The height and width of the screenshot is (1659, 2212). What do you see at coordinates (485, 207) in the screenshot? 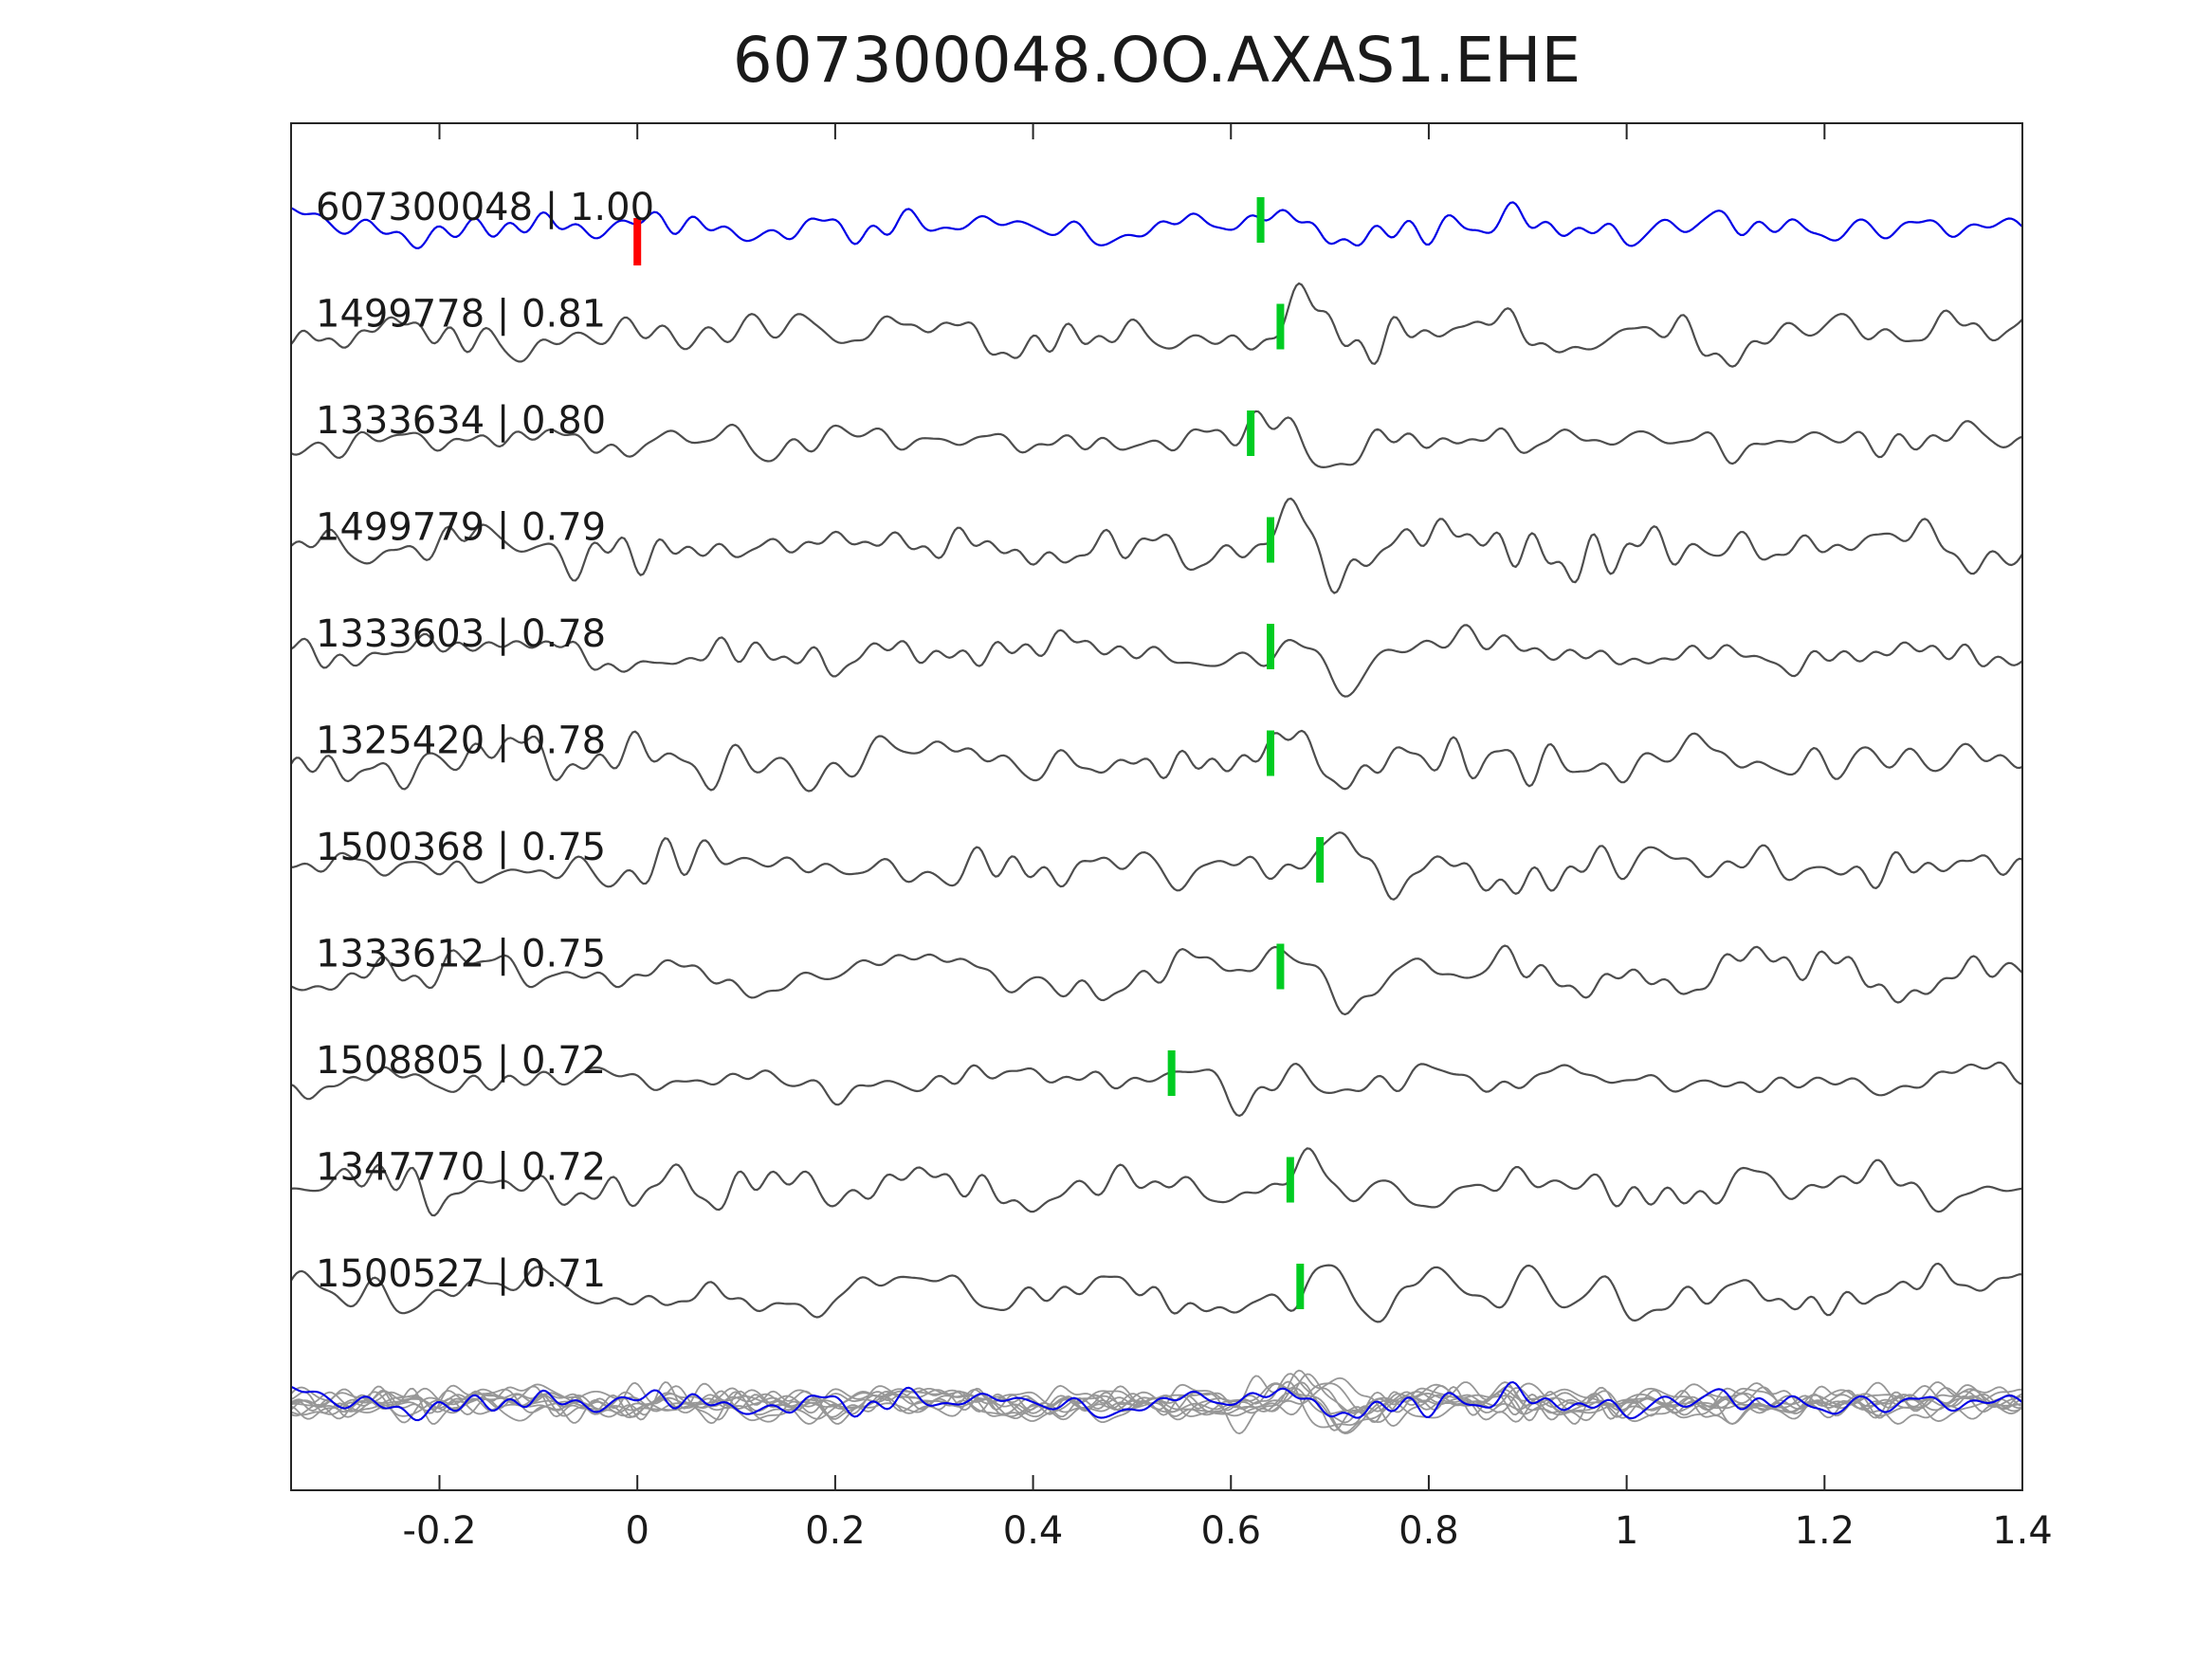
I see `trace-label: 607300048 | 1.00` at bounding box center [485, 207].